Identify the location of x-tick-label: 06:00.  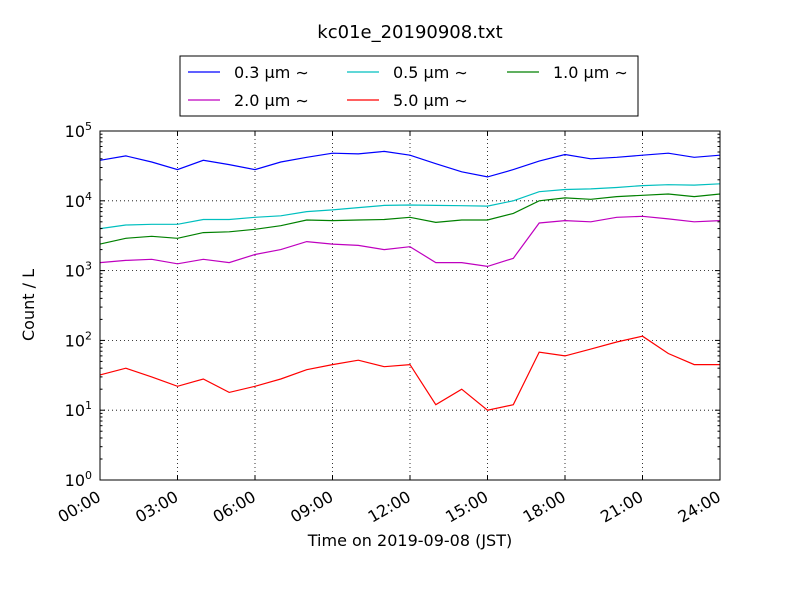
(234, 507).